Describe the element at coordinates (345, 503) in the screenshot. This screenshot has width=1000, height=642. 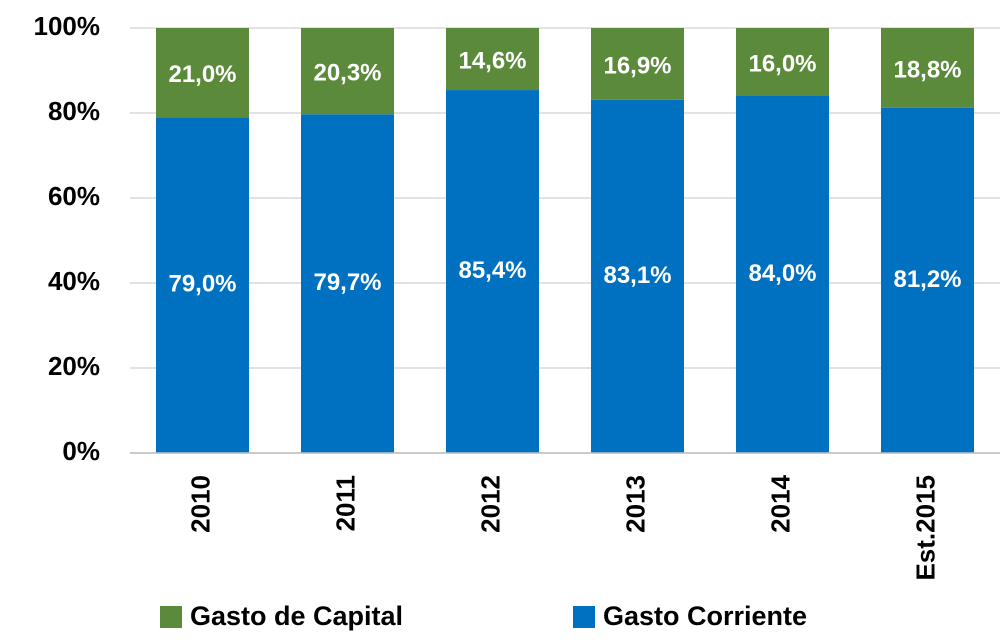
I see `x-tick-label: 2011` at that location.